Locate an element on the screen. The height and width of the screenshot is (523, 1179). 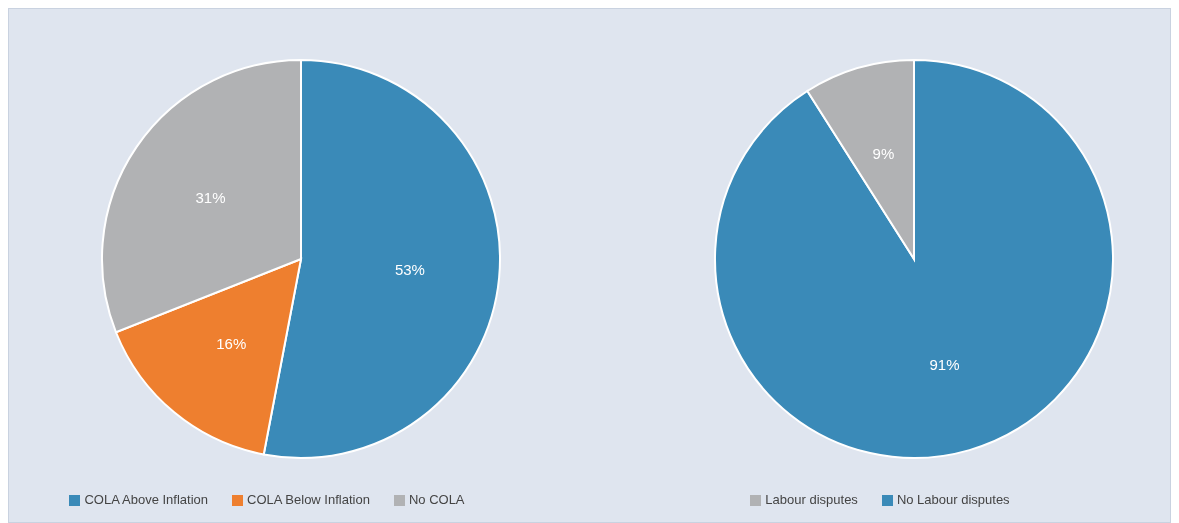
data-label: 31% is located at coordinates (210, 197).